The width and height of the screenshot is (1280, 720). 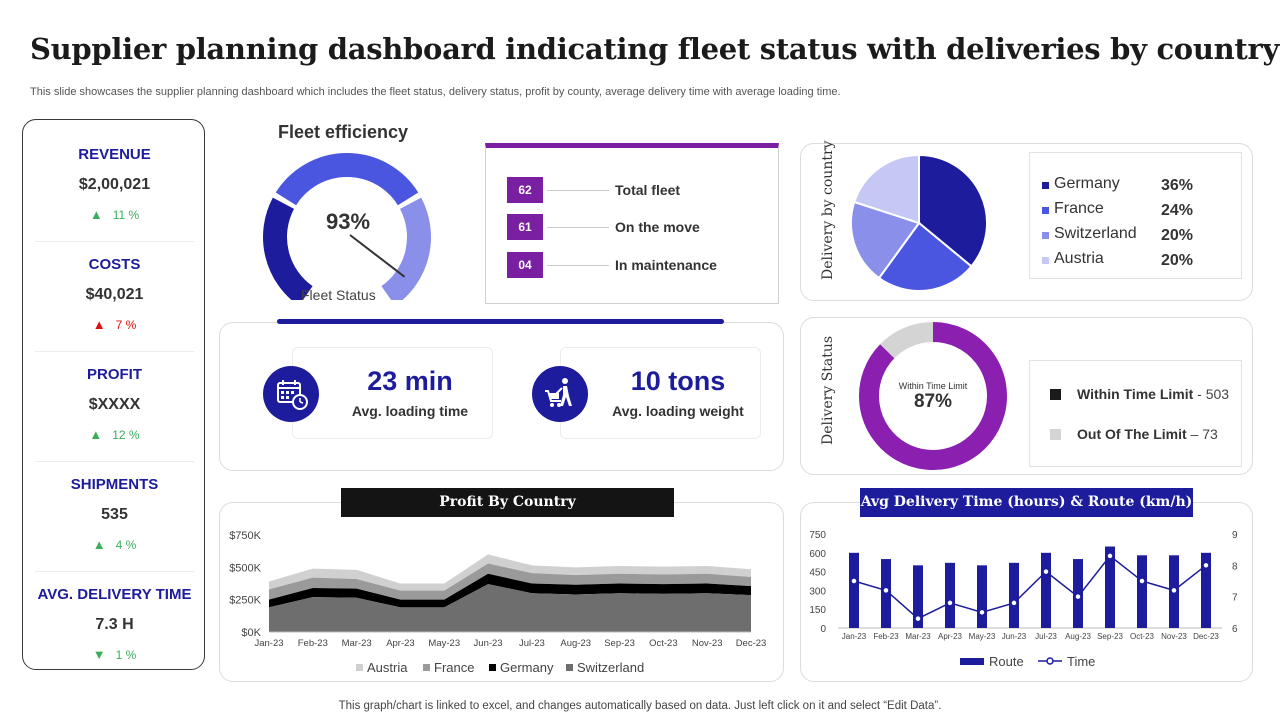 I want to click on legend-value: 24%, so click(x=1177, y=210).